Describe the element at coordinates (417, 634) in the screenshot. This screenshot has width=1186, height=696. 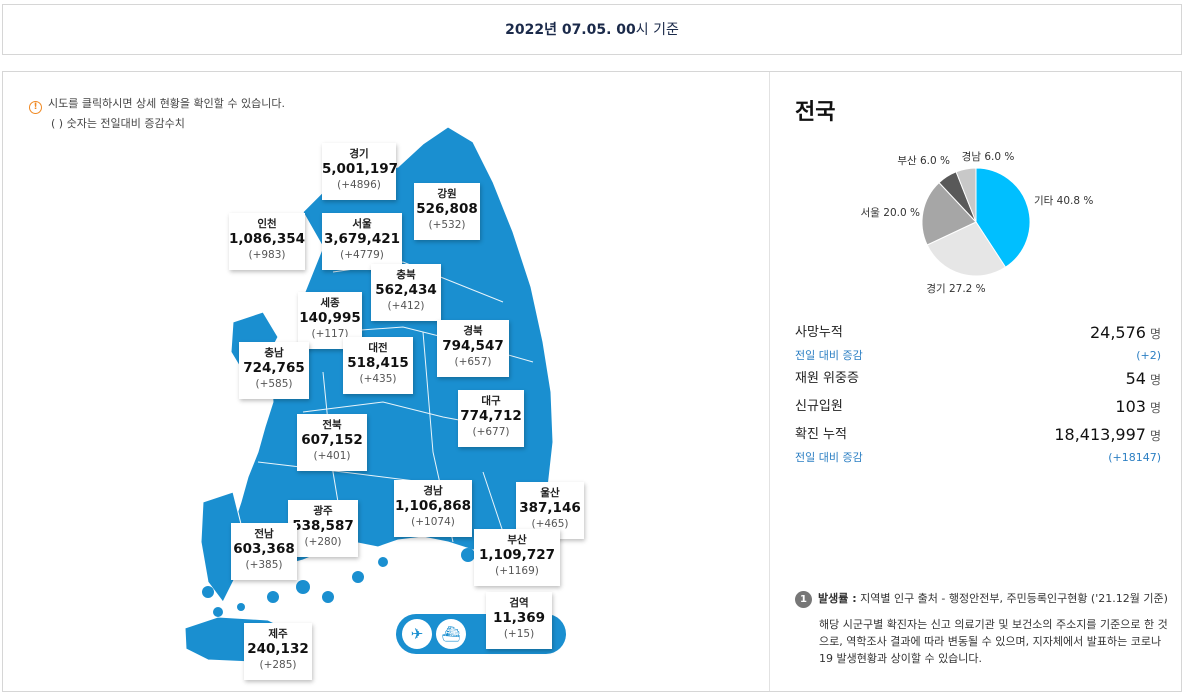
I see `airplane-icon: ✈` at that location.